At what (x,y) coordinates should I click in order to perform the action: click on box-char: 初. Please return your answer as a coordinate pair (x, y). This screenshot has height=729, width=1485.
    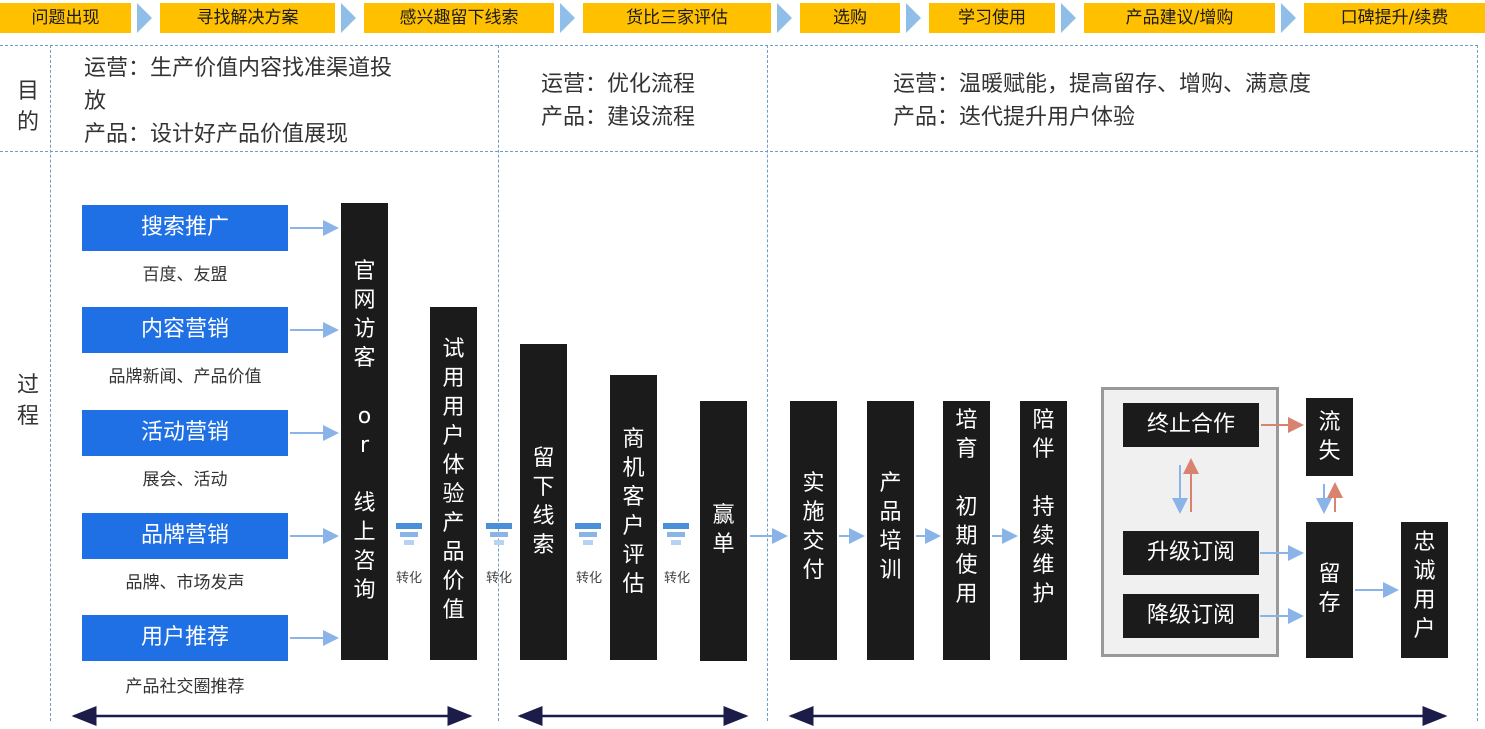
    Looking at the image, I should click on (966, 507).